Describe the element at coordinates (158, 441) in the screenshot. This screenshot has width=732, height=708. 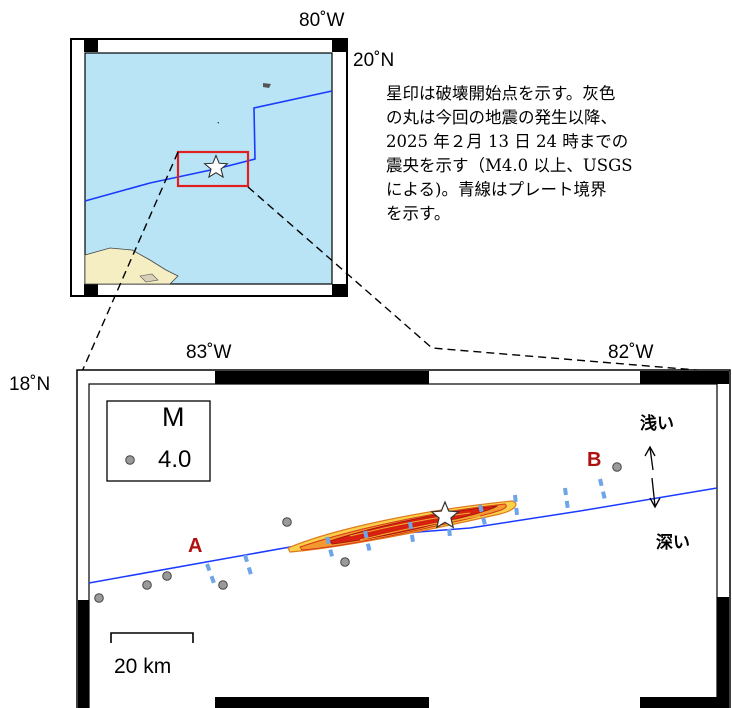
I see `legend-box` at that location.